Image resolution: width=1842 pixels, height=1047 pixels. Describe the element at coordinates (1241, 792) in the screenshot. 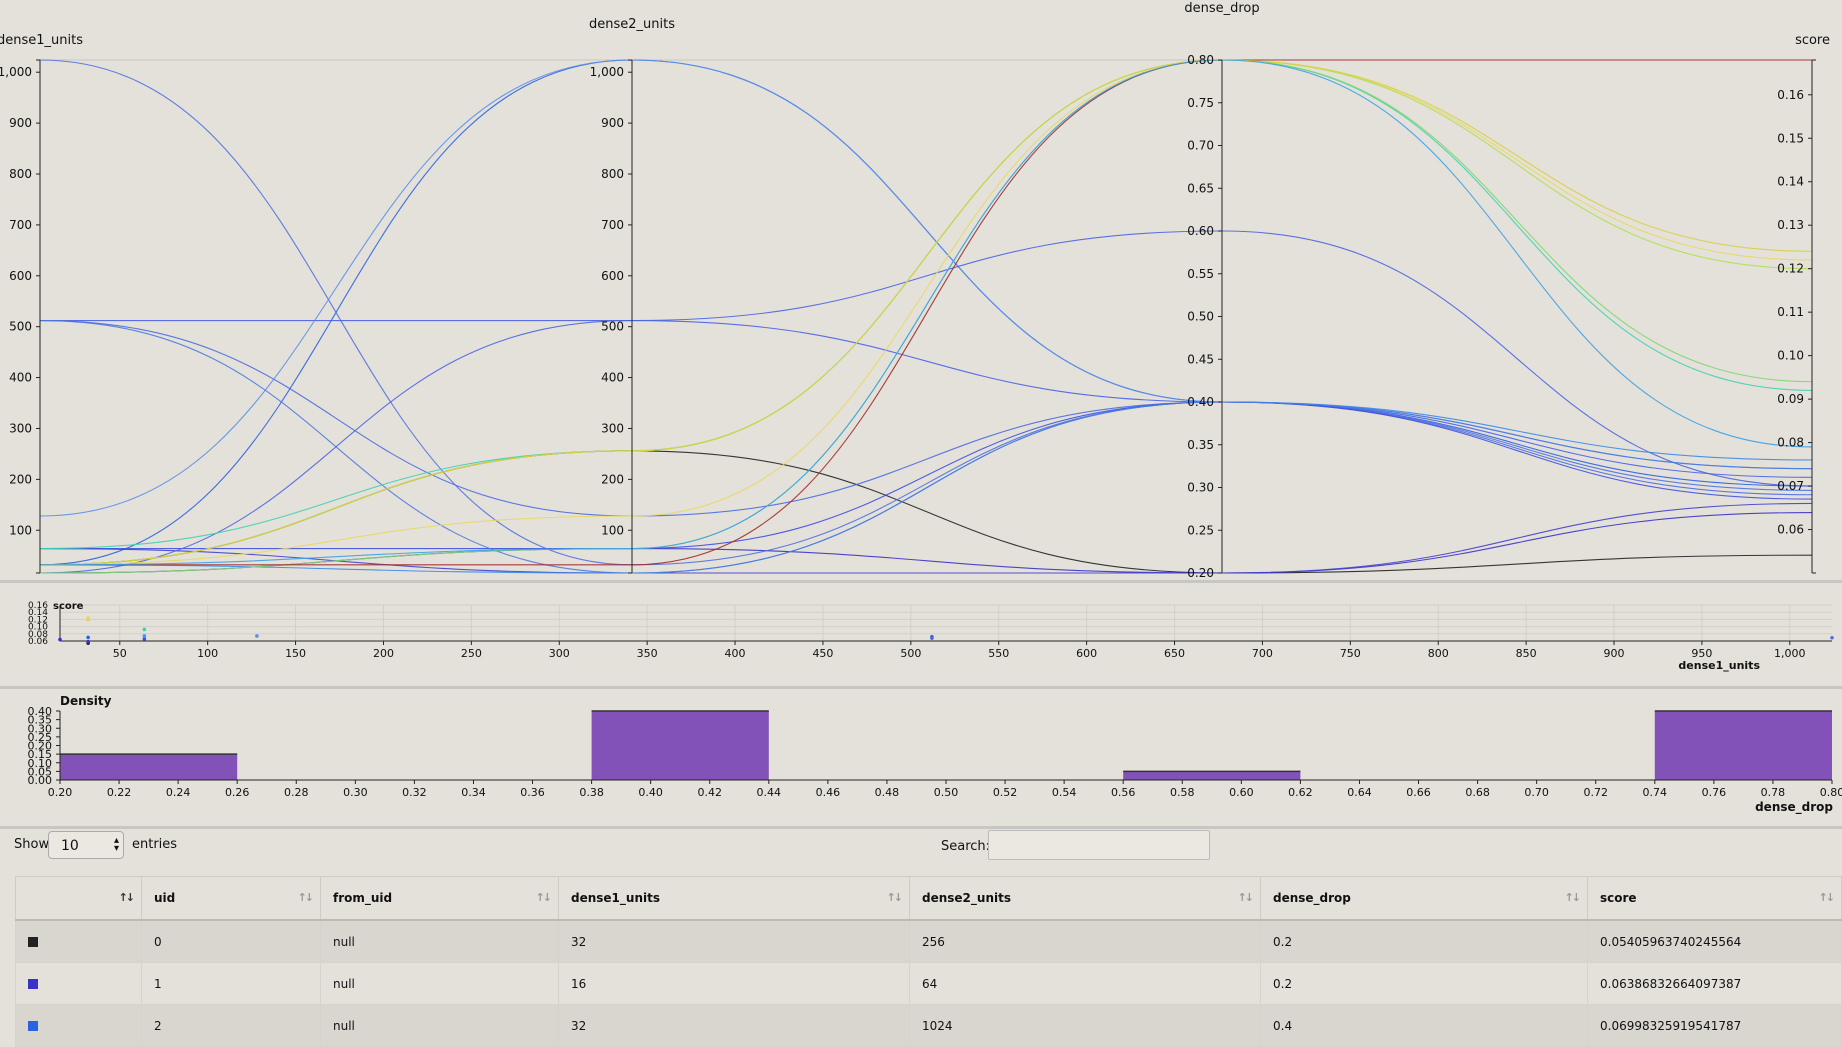

I see `x-tick-label: 0.60` at that location.